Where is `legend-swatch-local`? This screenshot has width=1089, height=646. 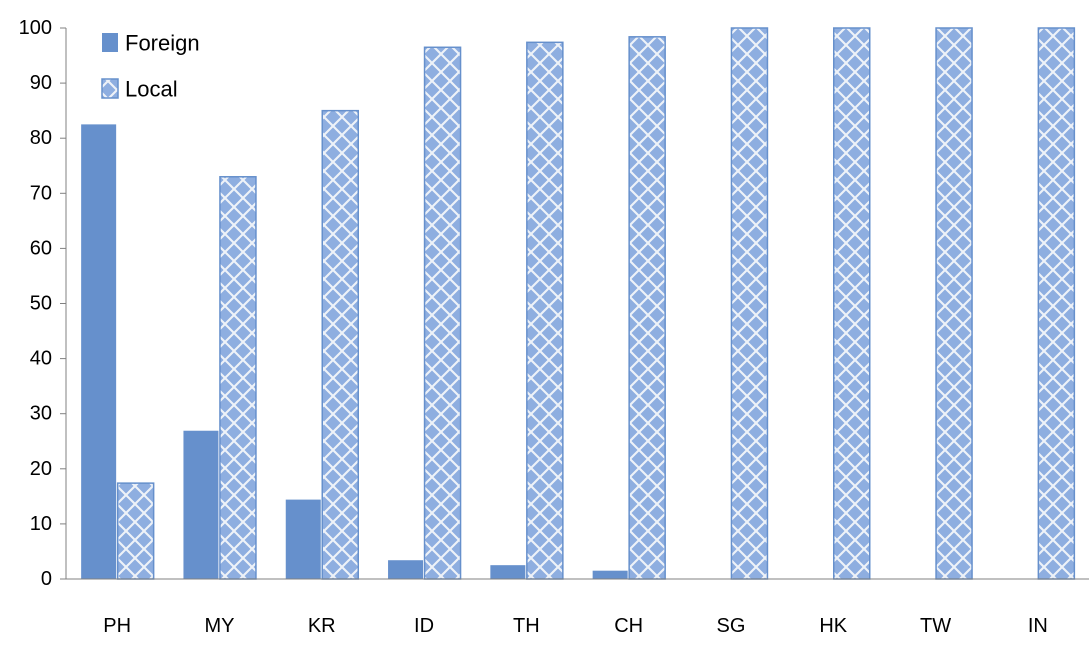
legend-swatch-local is located at coordinates (110, 88).